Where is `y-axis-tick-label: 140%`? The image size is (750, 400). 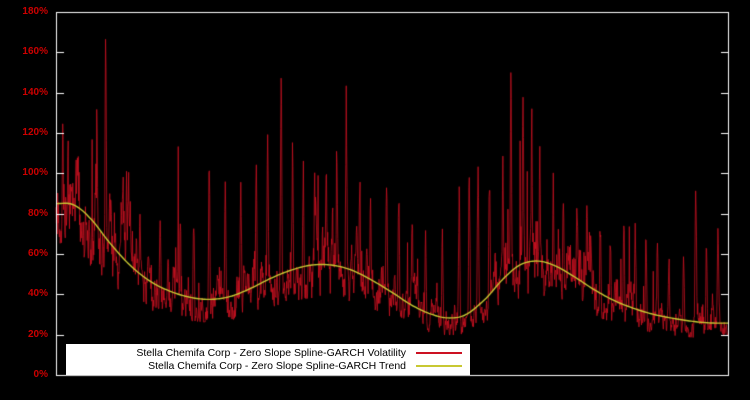
y-axis-tick-label: 140% is located at coordinates (35, 92).